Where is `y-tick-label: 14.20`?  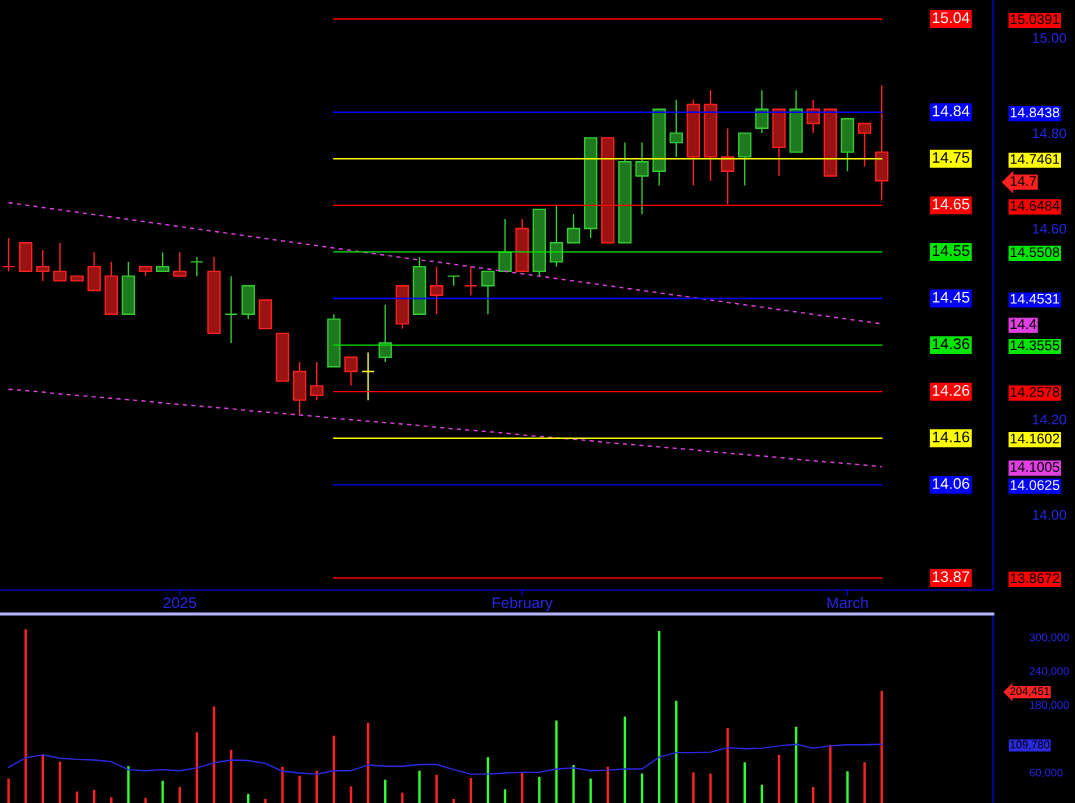 y-tick-label: 14.20 is located at coordinates (1049, 419).